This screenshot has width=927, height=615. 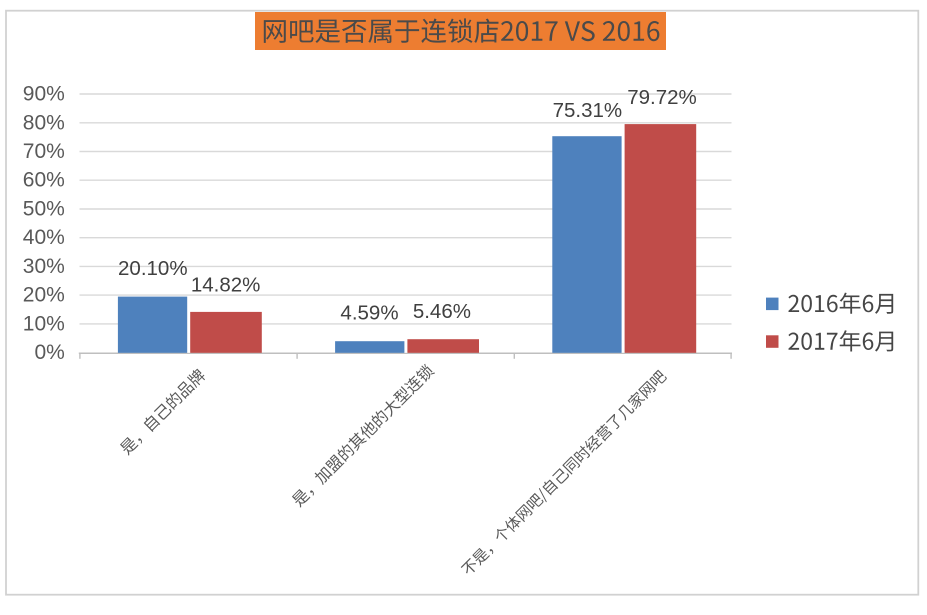 I want to click on svg-text: 20%, so click(x=44, y=295).